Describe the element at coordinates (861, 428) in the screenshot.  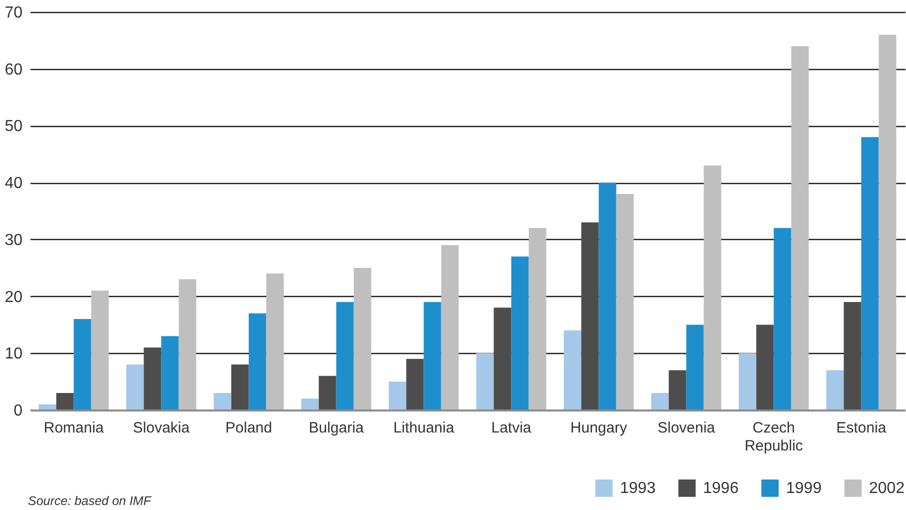
I see `x-tick-label: Estonia` at that location.